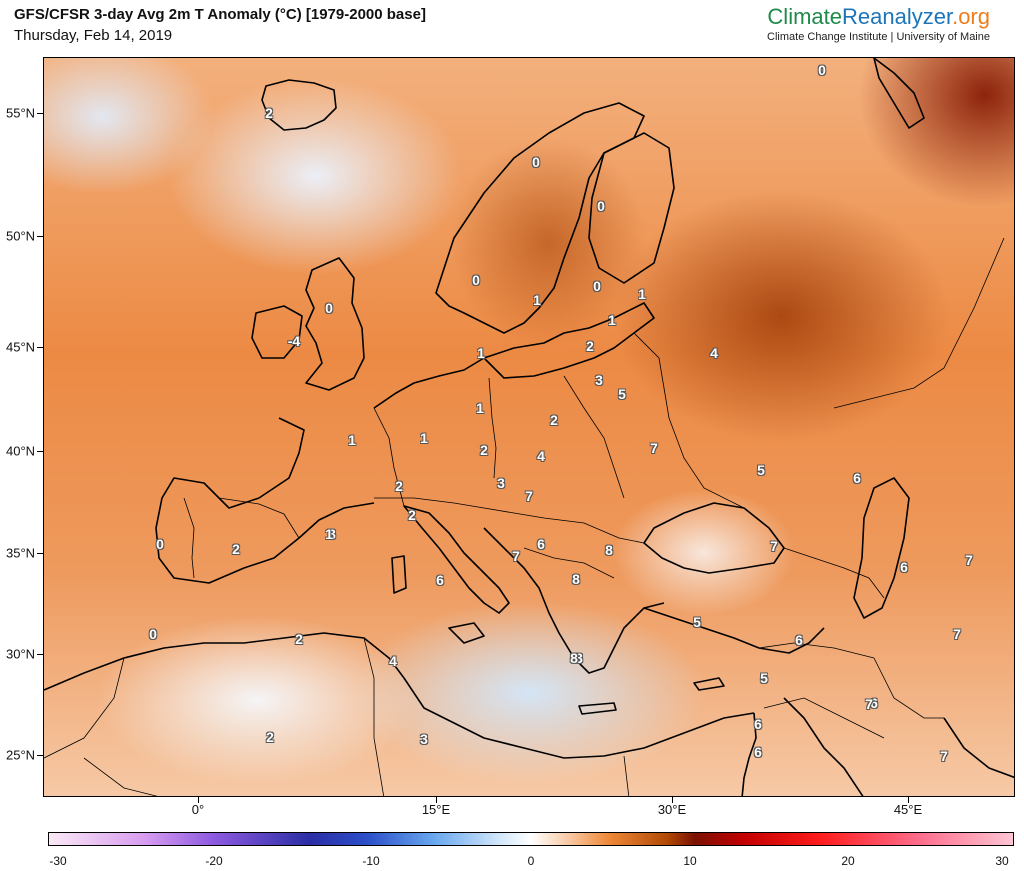  Describe the element at coordinates (1002, 861) in the screenshot. I see `colorbar-tick: 30` at that location.